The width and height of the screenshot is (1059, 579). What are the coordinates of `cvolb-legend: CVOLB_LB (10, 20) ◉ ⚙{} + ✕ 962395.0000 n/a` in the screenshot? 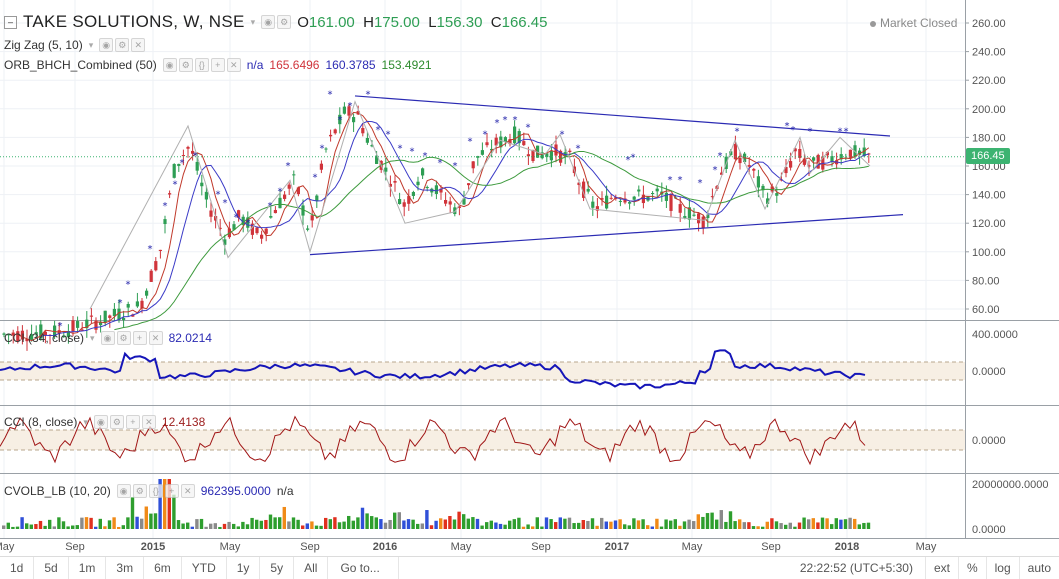 It's located at (149, 491).